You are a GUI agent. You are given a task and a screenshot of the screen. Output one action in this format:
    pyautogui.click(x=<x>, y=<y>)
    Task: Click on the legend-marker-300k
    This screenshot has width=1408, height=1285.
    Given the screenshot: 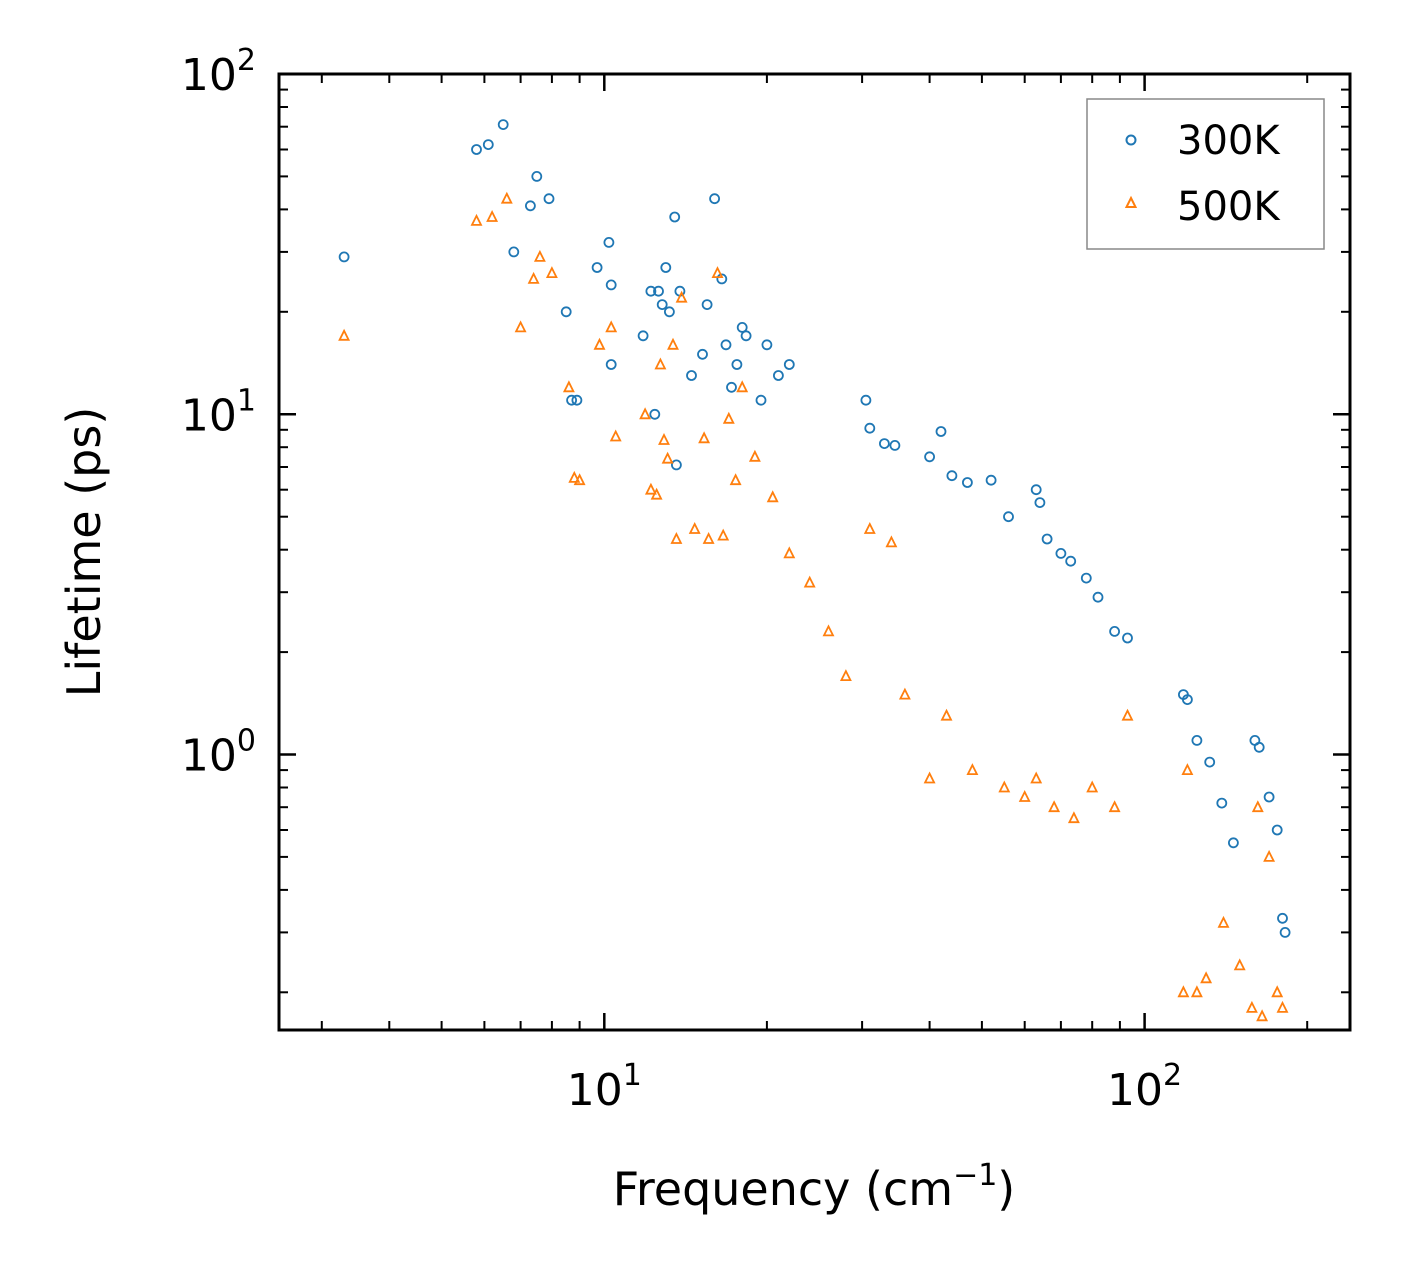 What is the action you would take?
    pyautogui.click(x=1131, y=140)
    